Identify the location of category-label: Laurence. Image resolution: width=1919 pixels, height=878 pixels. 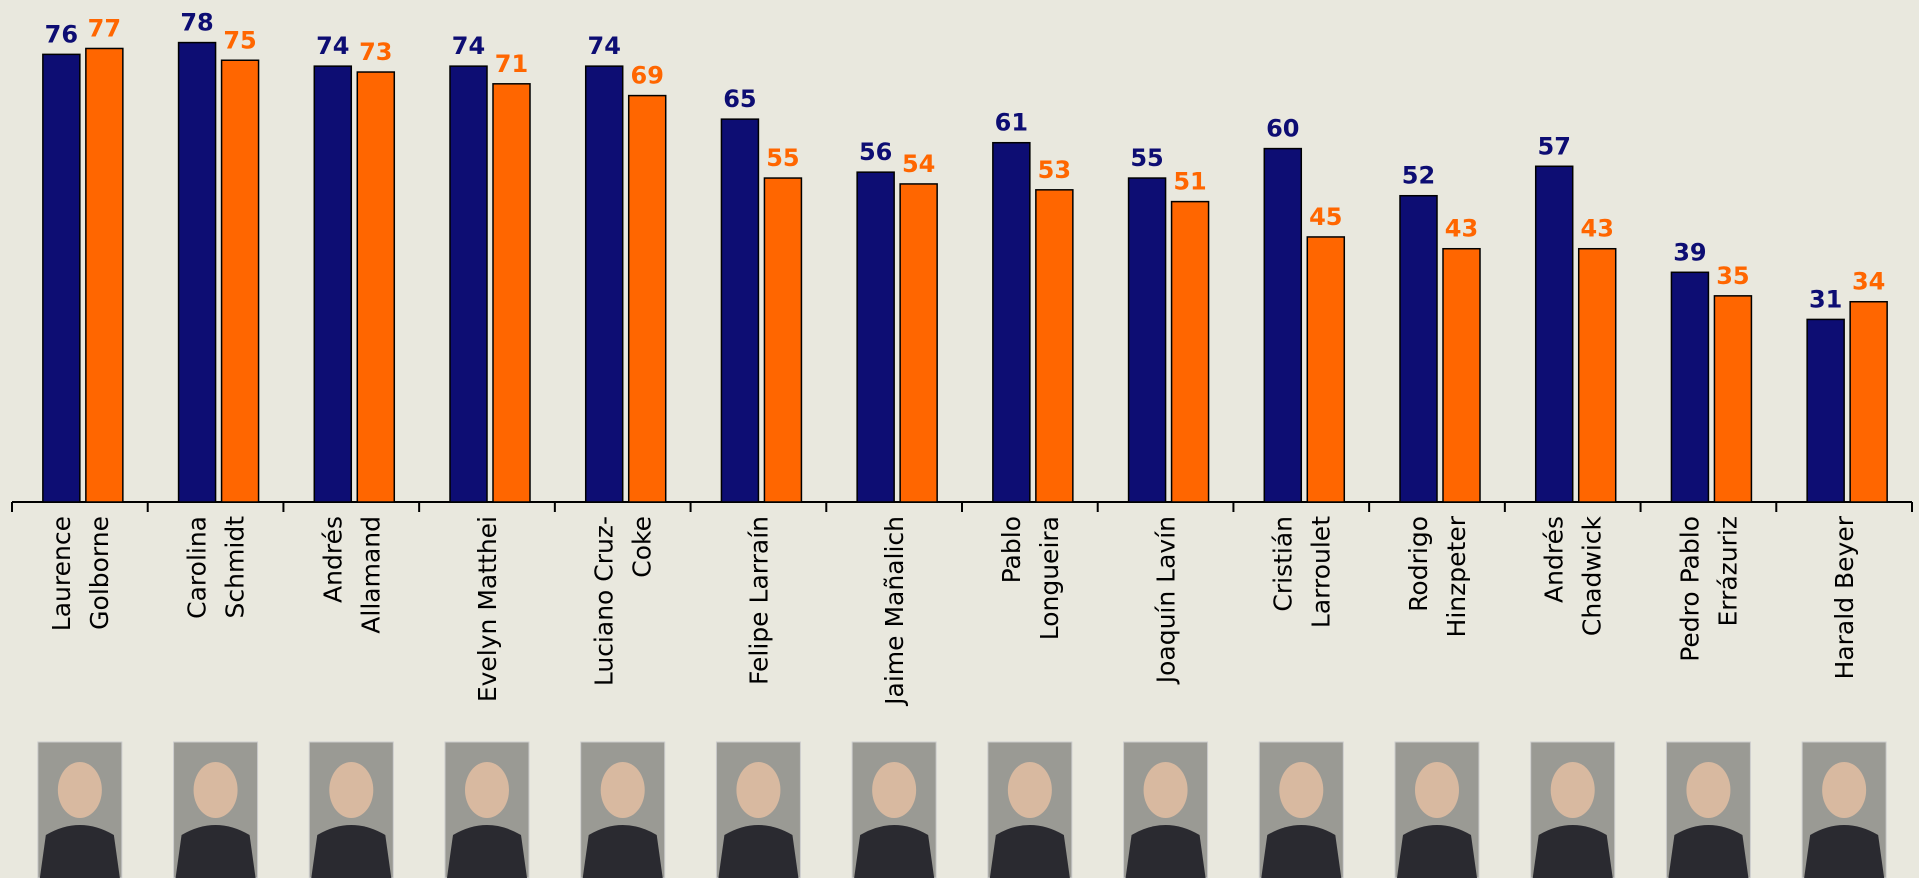
(61, 573).